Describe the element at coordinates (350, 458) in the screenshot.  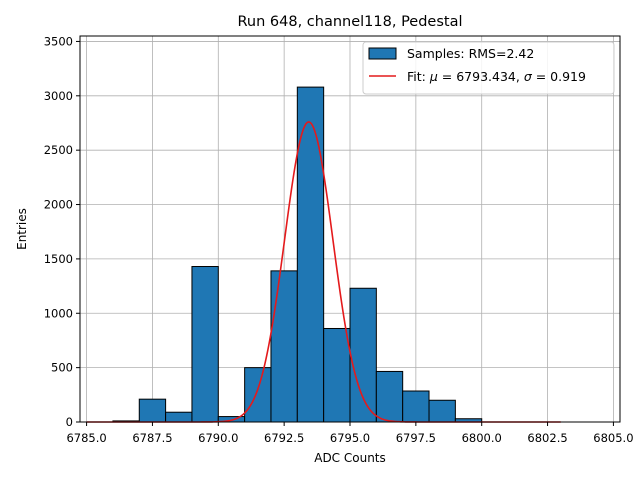
I see `x-axis-label: ADC Counts` at that location.